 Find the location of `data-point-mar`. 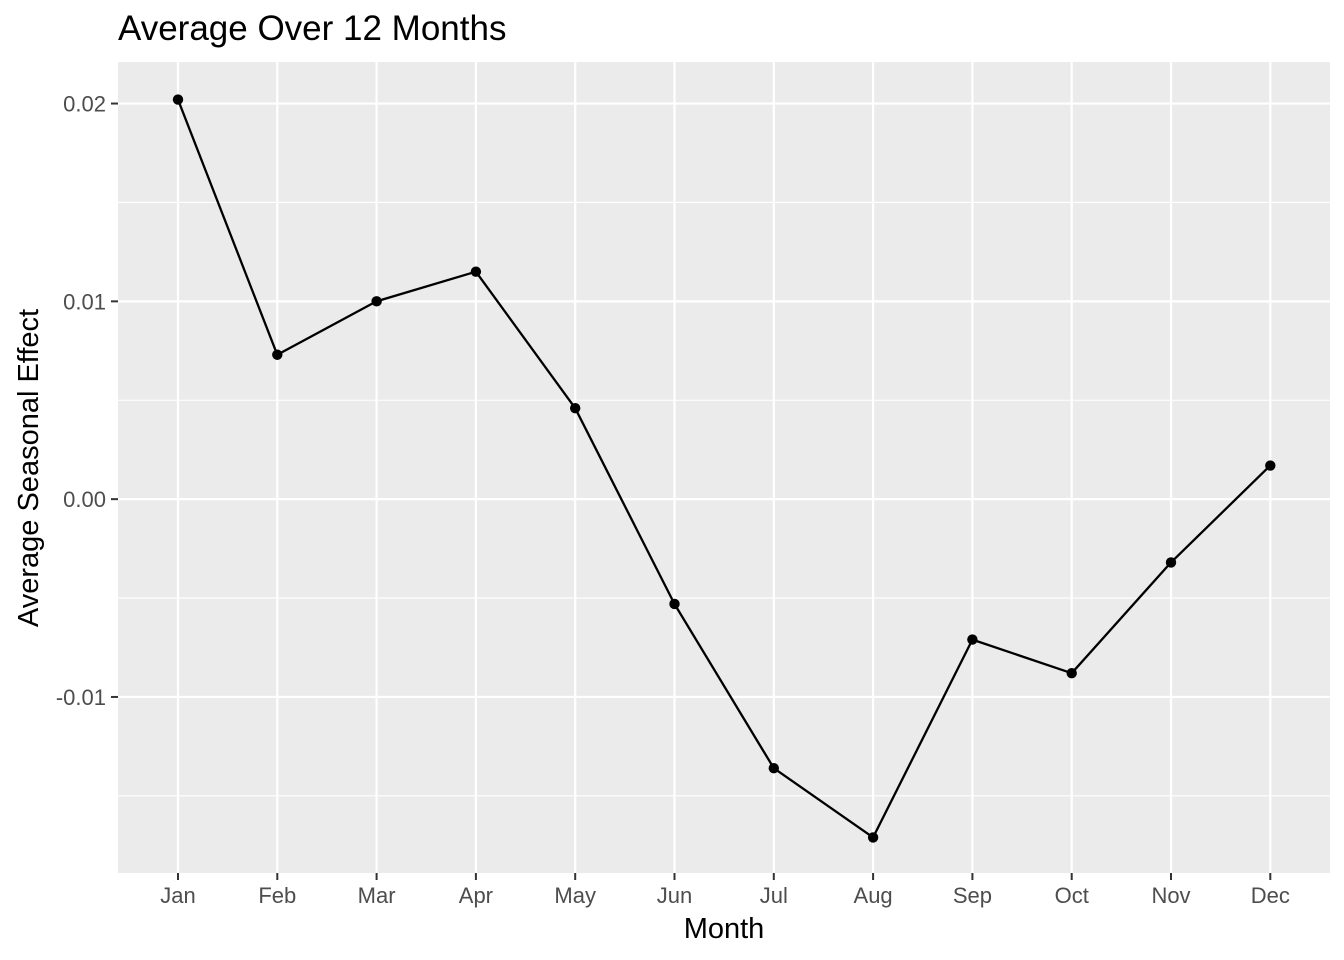

data-point-mar is located at coordinates (376, 301).